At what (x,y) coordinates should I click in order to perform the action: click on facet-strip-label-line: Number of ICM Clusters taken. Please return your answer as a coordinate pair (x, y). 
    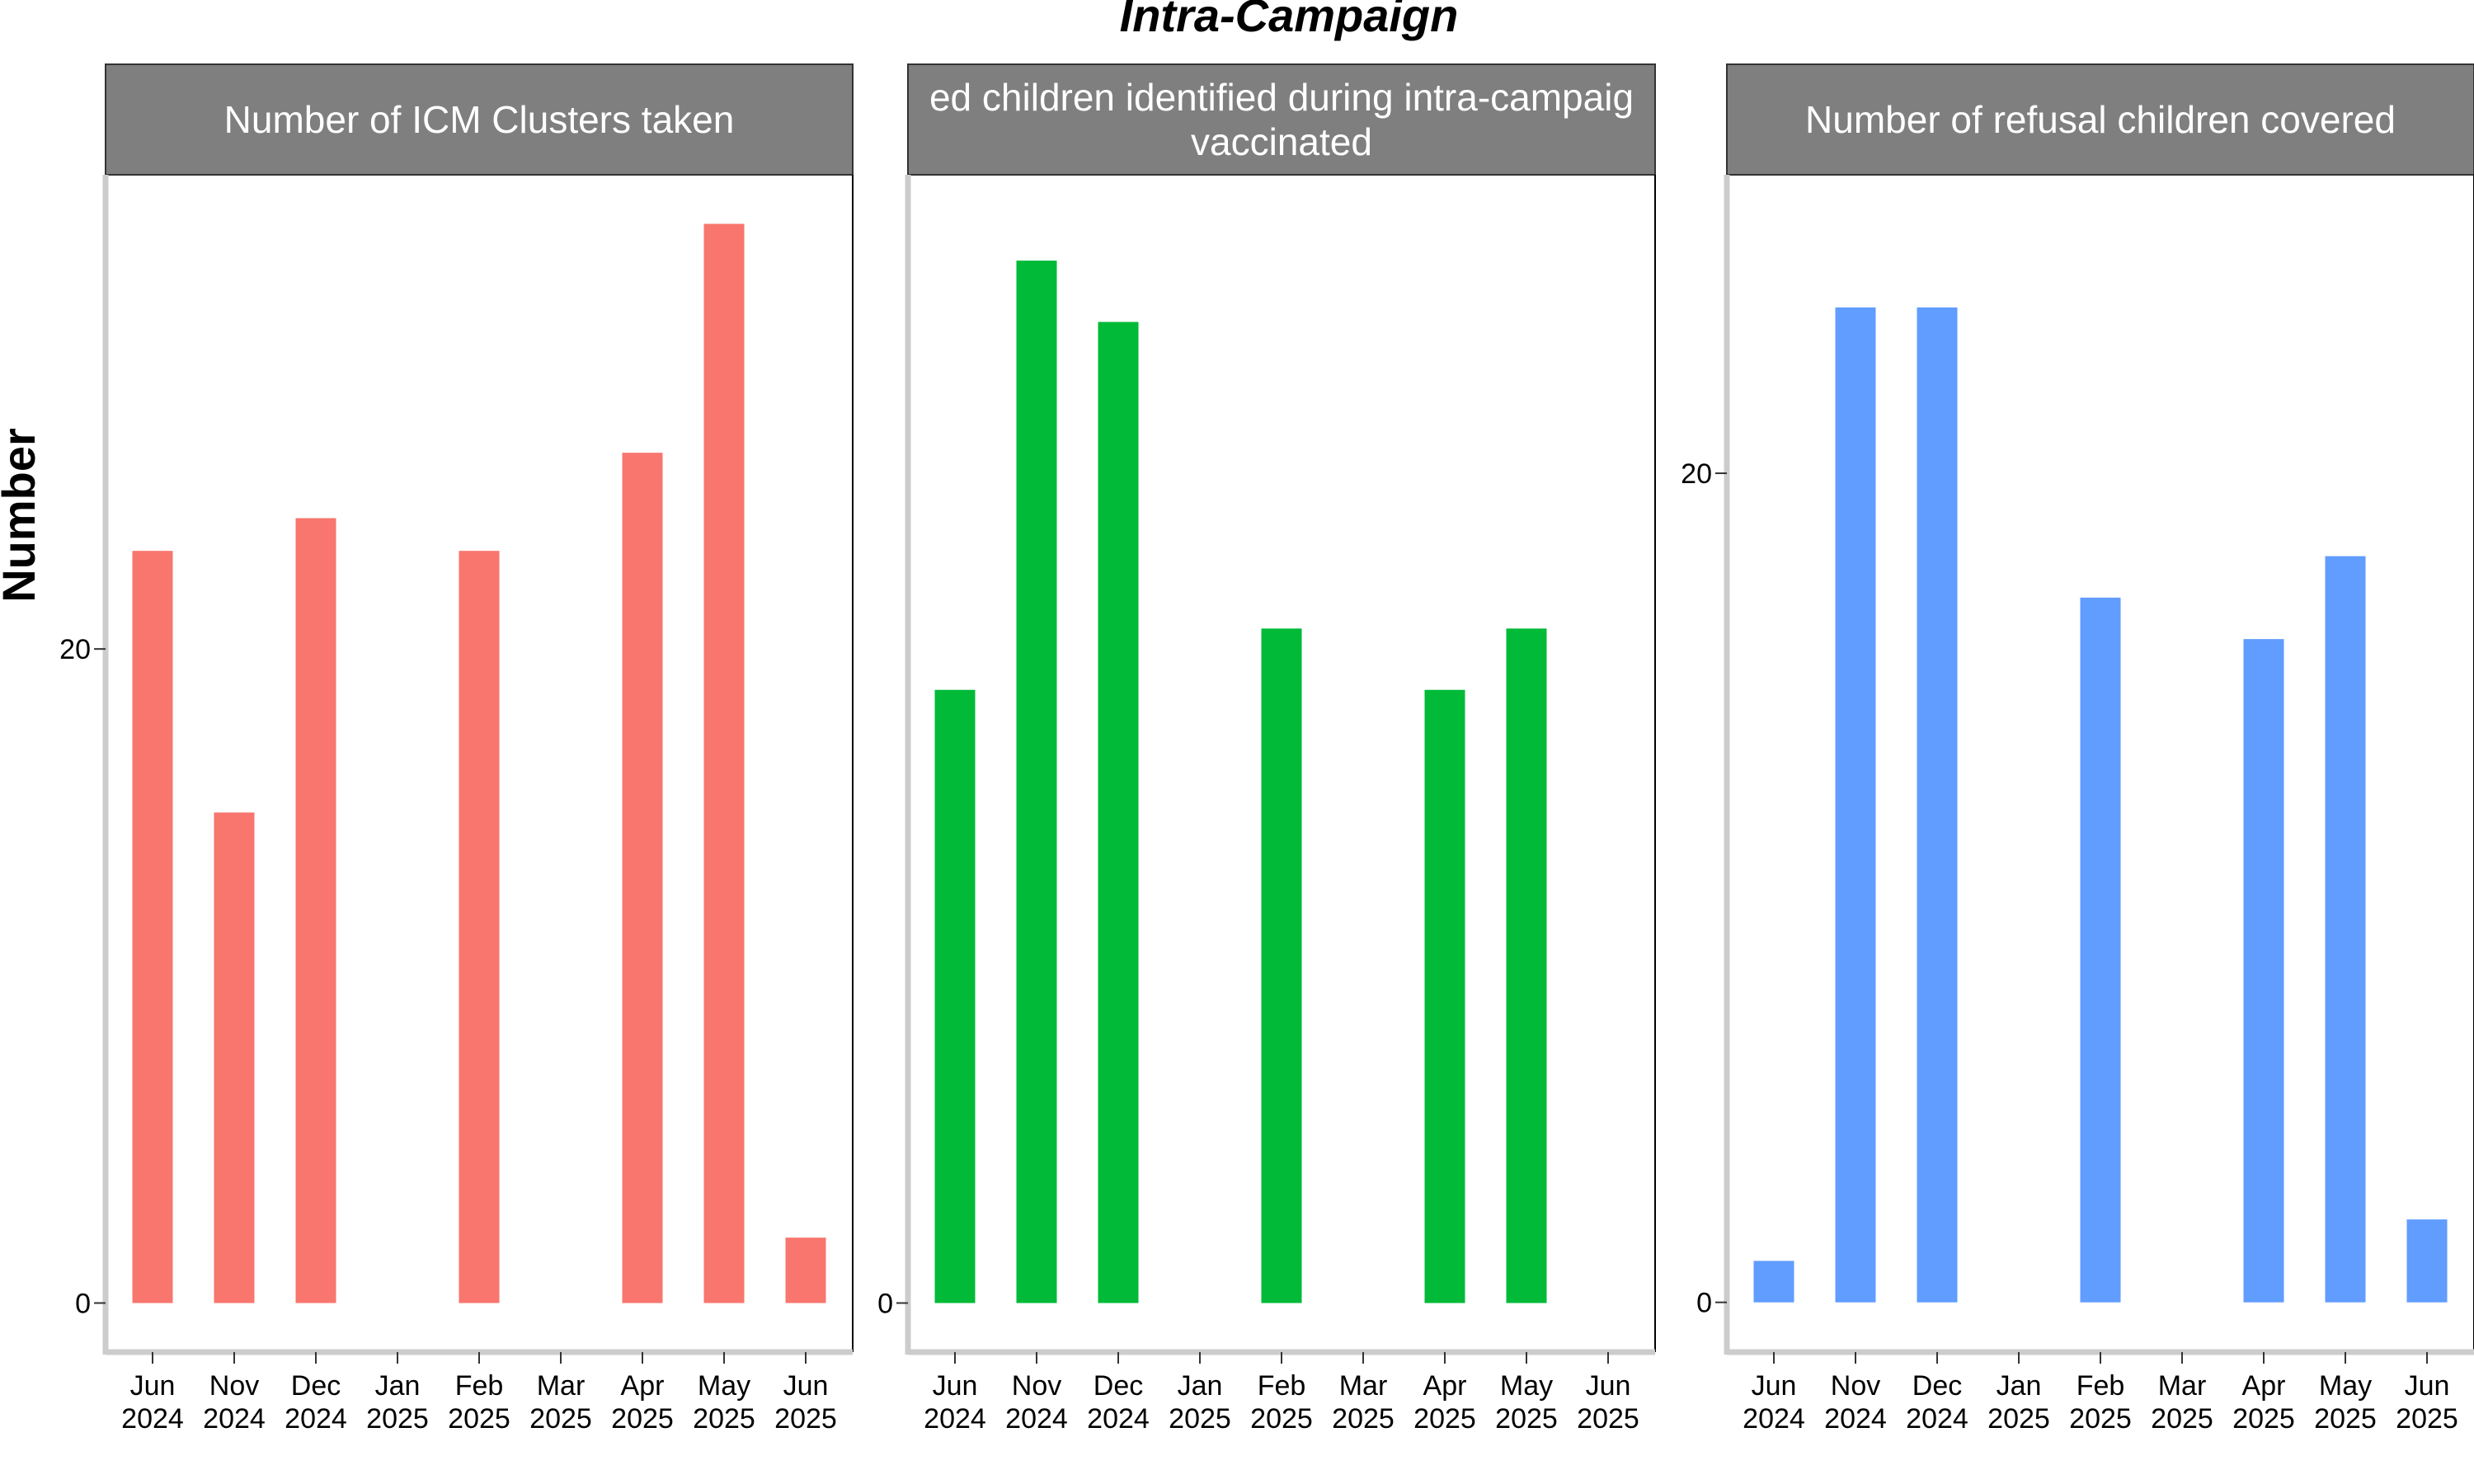
    Looking at the image, I should click on (479, 120).